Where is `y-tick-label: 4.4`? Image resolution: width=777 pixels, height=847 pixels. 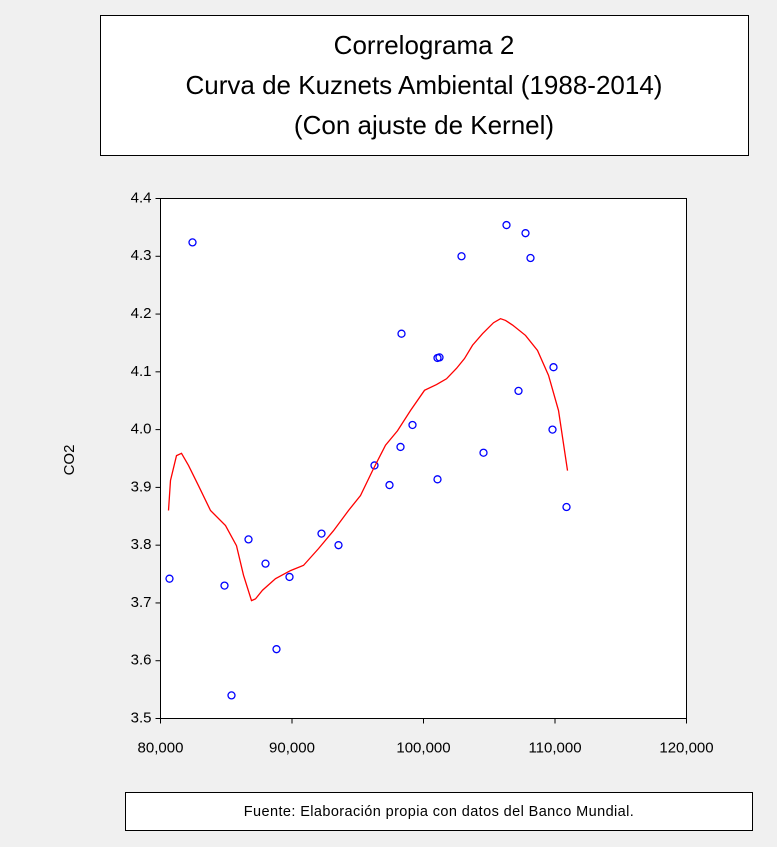 y-tick-label: 4.4 is located at coordinates (141, 197).